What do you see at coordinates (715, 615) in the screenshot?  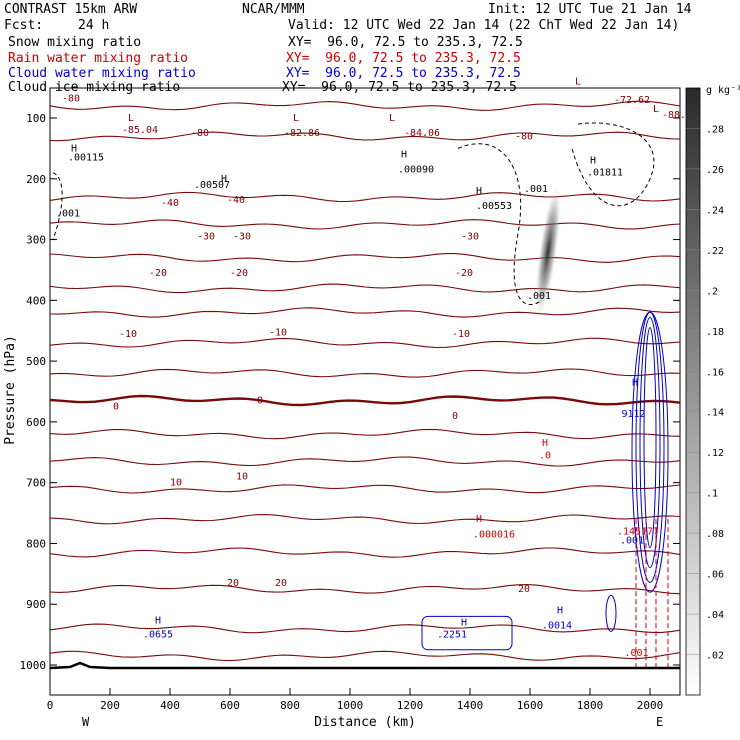 I see `colorbar-tick-label: .04` at bounding box center [715, 615].